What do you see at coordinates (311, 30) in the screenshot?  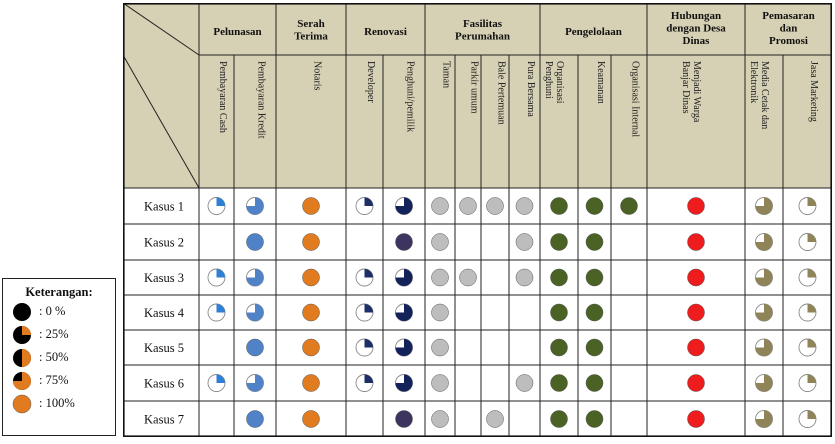 I see `group-header-1: Serah Terima` at bounding box center [311, 30].